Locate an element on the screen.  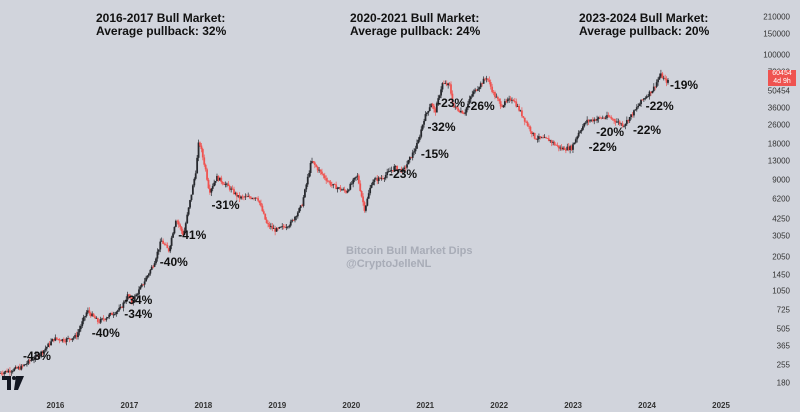
pullback-label: -40% is located at coordinates (173, 261).